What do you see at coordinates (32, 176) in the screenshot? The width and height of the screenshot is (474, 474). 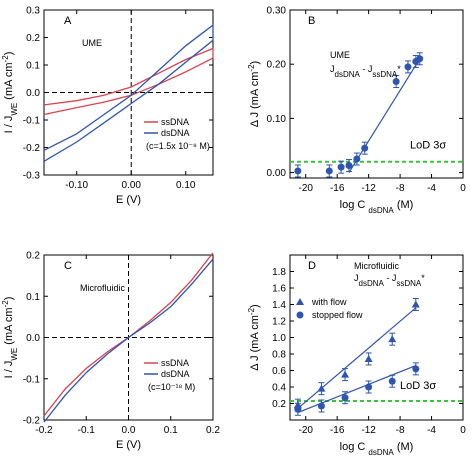 I see `y-tick-label: -0.3` at bounding box center [32, 176].